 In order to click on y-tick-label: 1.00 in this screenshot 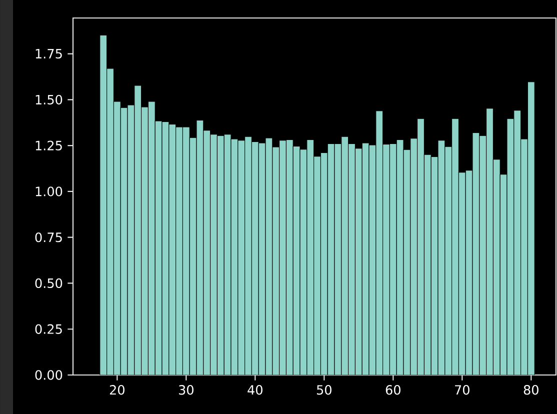, I will do `click(49, 191)`.